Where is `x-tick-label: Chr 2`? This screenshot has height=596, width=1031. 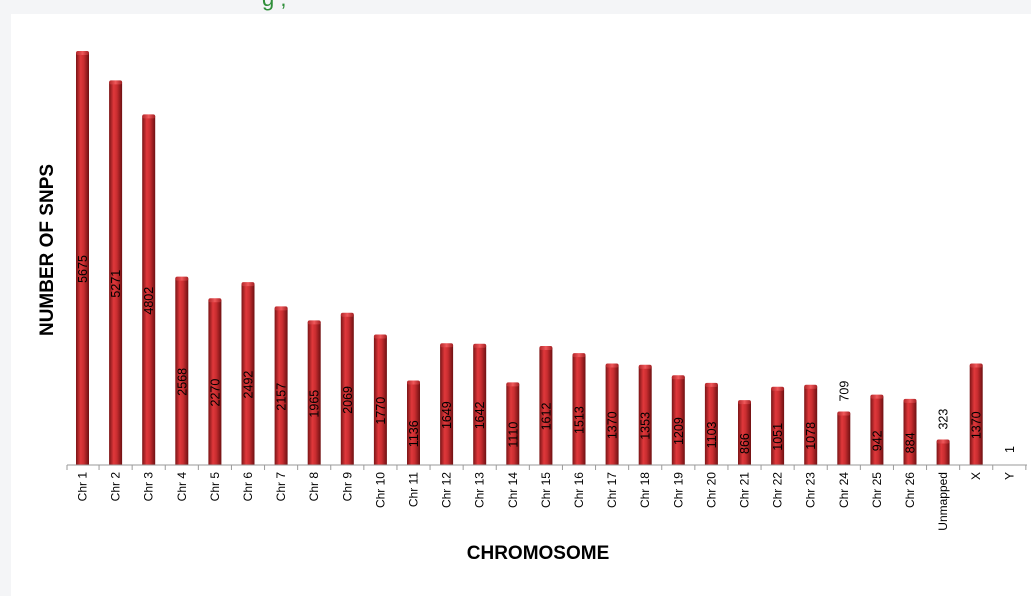
x-tick-label: Chr 2 is located at coordinates (116, 487).